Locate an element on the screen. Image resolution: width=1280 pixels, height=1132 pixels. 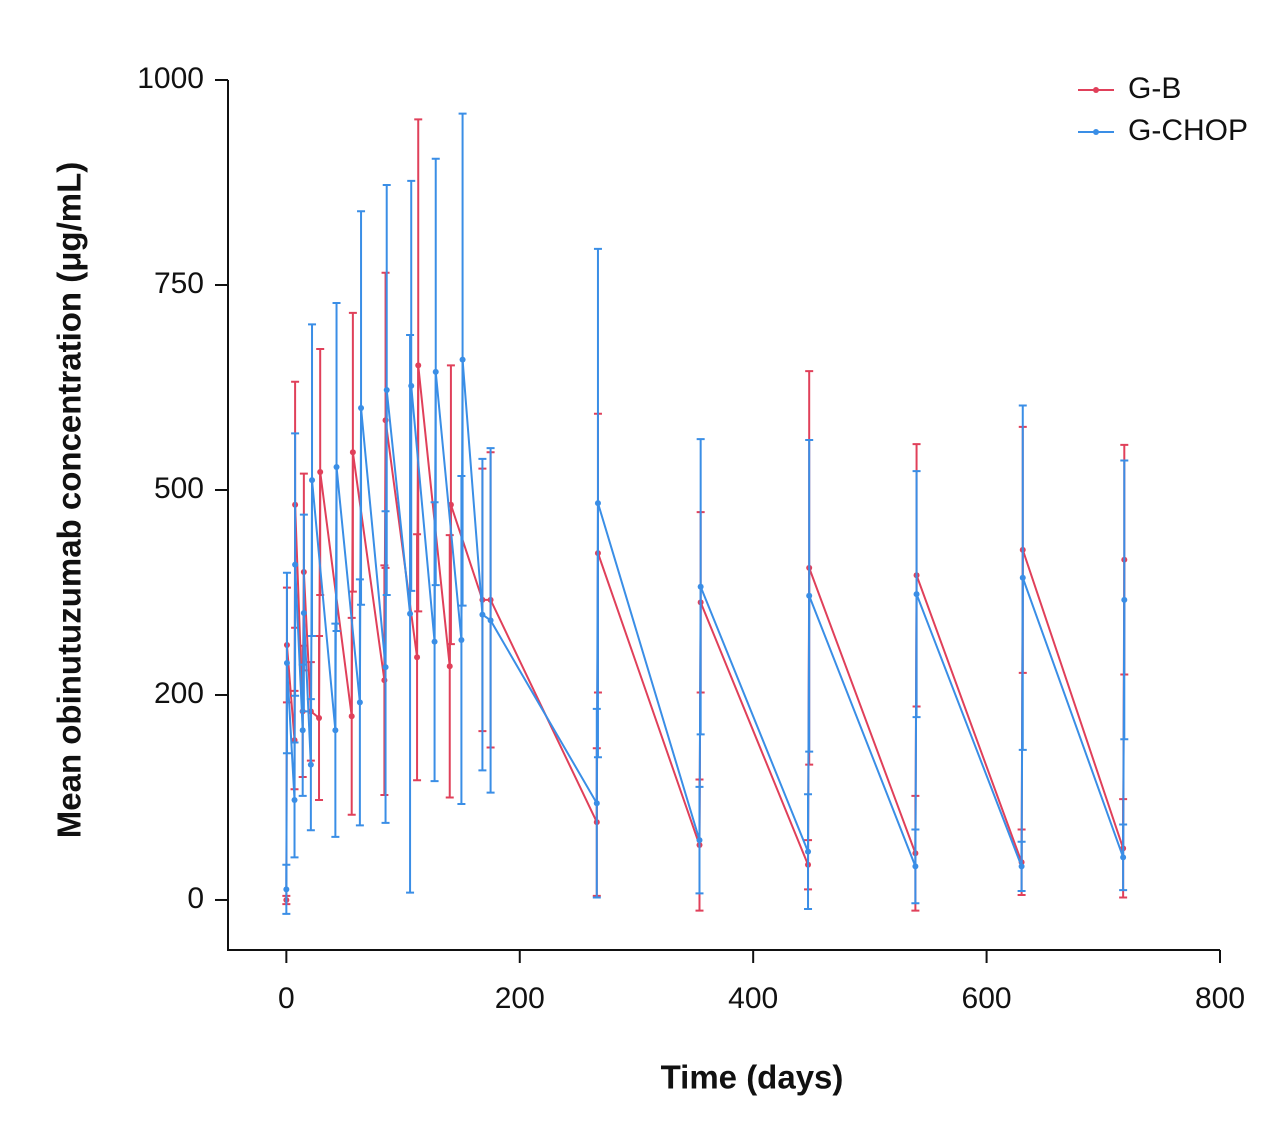
x-tick-label: 400 is located at coordinates (753, 998).